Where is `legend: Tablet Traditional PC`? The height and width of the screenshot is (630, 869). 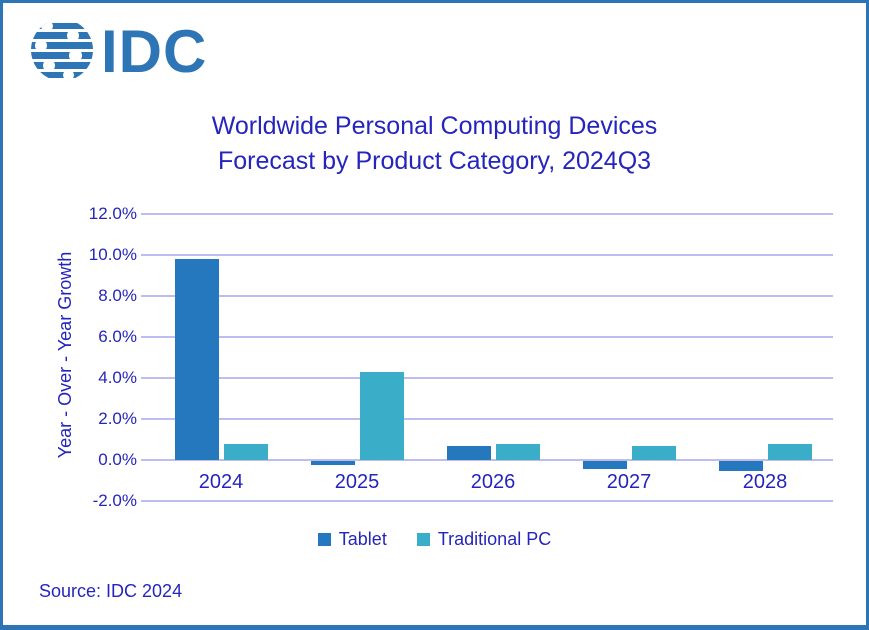
legend: Tablet Traditional PC is located at coordinates (434, 539).